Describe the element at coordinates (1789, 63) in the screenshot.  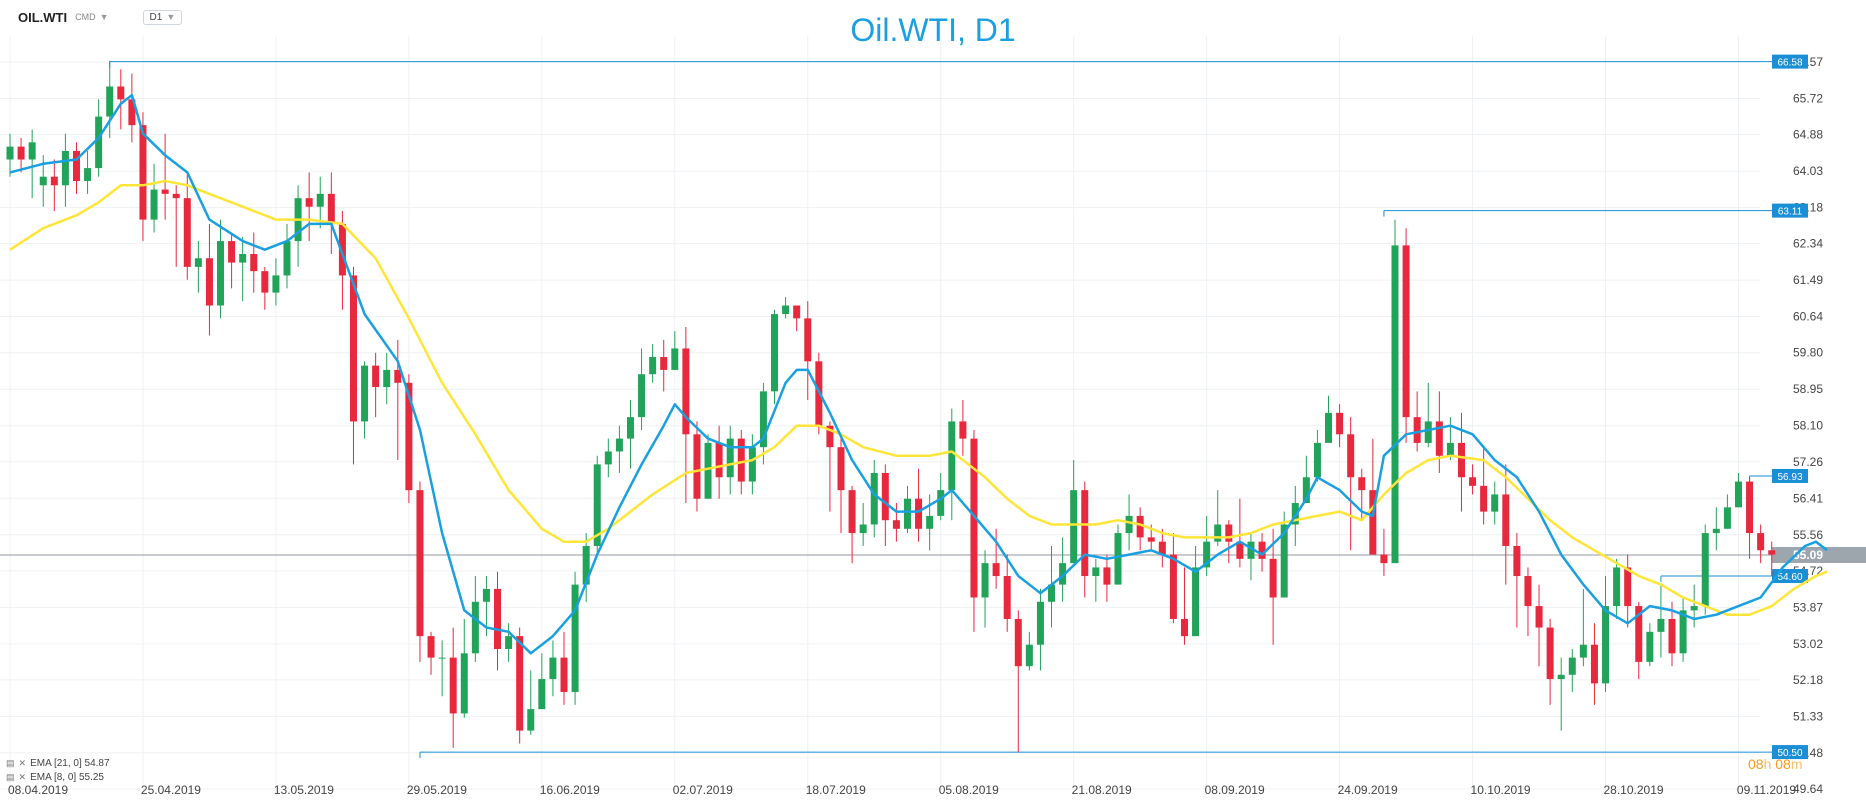
I see `level-price-label: 66.58` at that location.